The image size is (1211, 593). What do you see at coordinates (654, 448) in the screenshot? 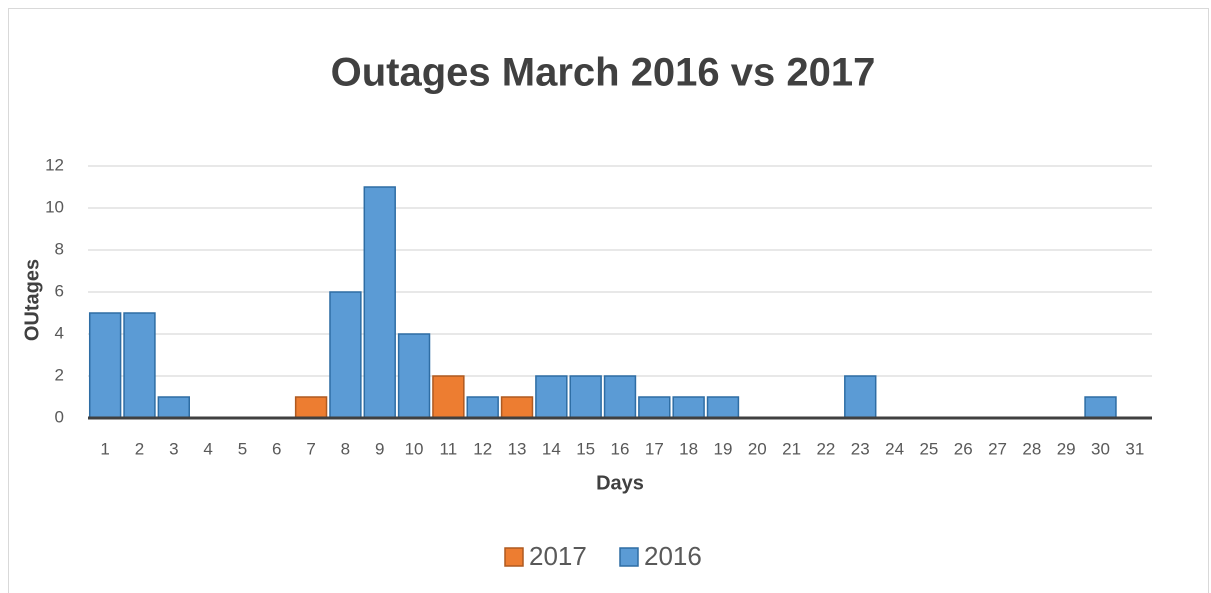
I see `x-tick-label: 17` at bounding box center [654, 448].